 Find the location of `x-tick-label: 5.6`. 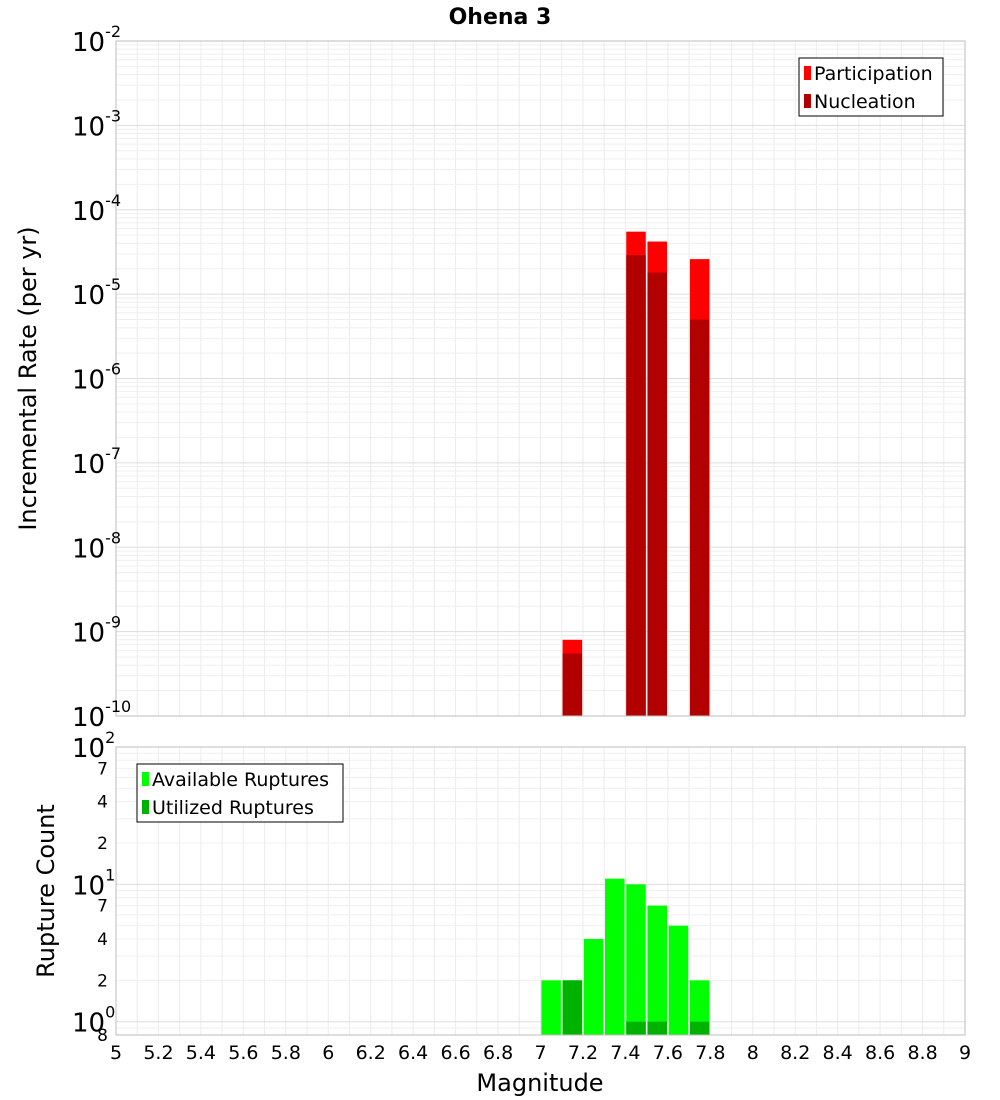

x-tick-label: 5.6 is located at coordinates (243, 1053).